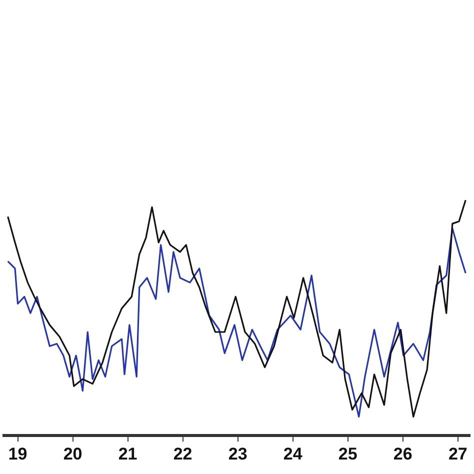  What do you see at coordinates (348, 454) in the screenshot?
I see `x-tick-label: 25` at bounding box center [348, 454].